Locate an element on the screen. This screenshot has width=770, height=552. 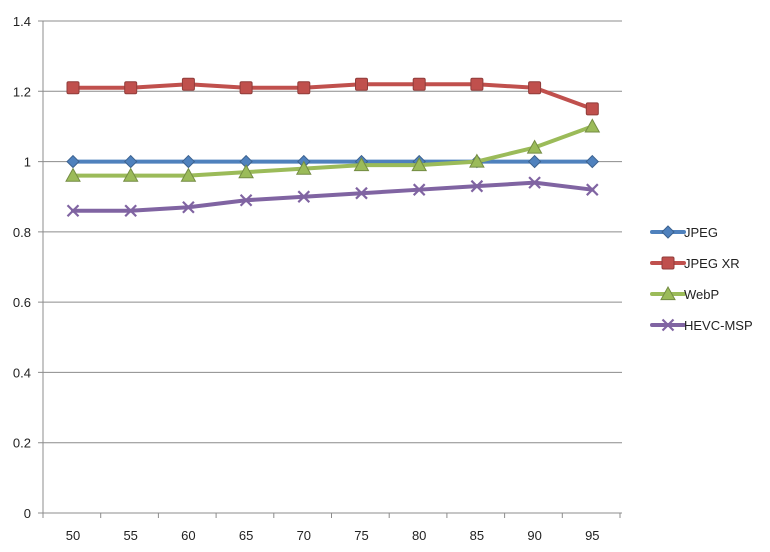
x-tick-label: 70 is located at coordinates (304, 535).